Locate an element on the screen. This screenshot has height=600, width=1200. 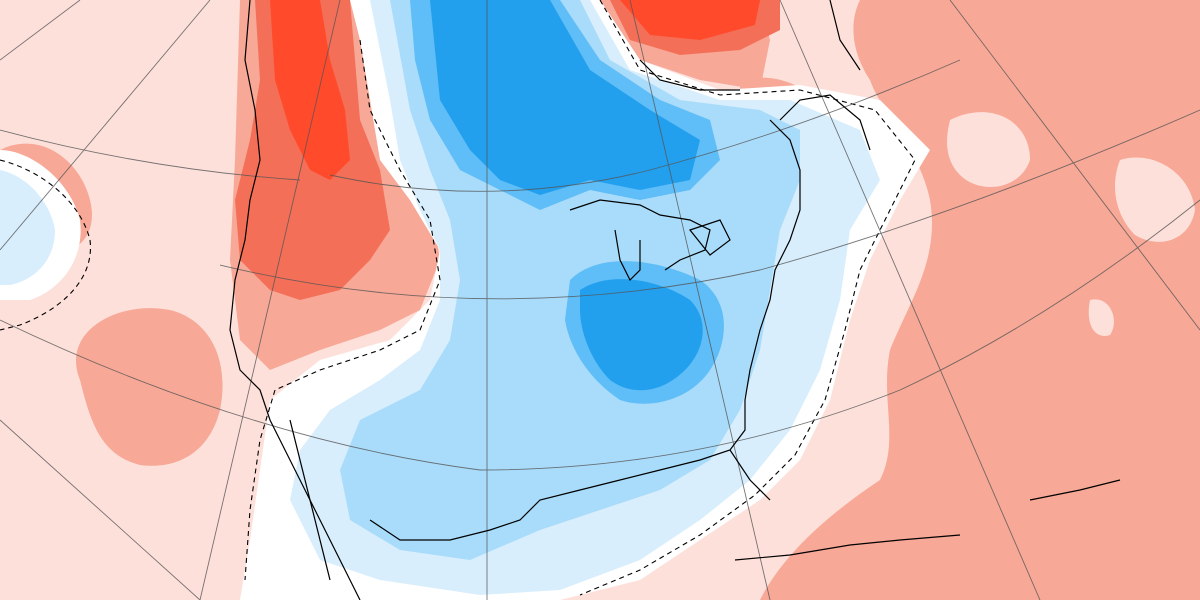
warm-light-anomaly-layer is located at coordinates (1071, 224).